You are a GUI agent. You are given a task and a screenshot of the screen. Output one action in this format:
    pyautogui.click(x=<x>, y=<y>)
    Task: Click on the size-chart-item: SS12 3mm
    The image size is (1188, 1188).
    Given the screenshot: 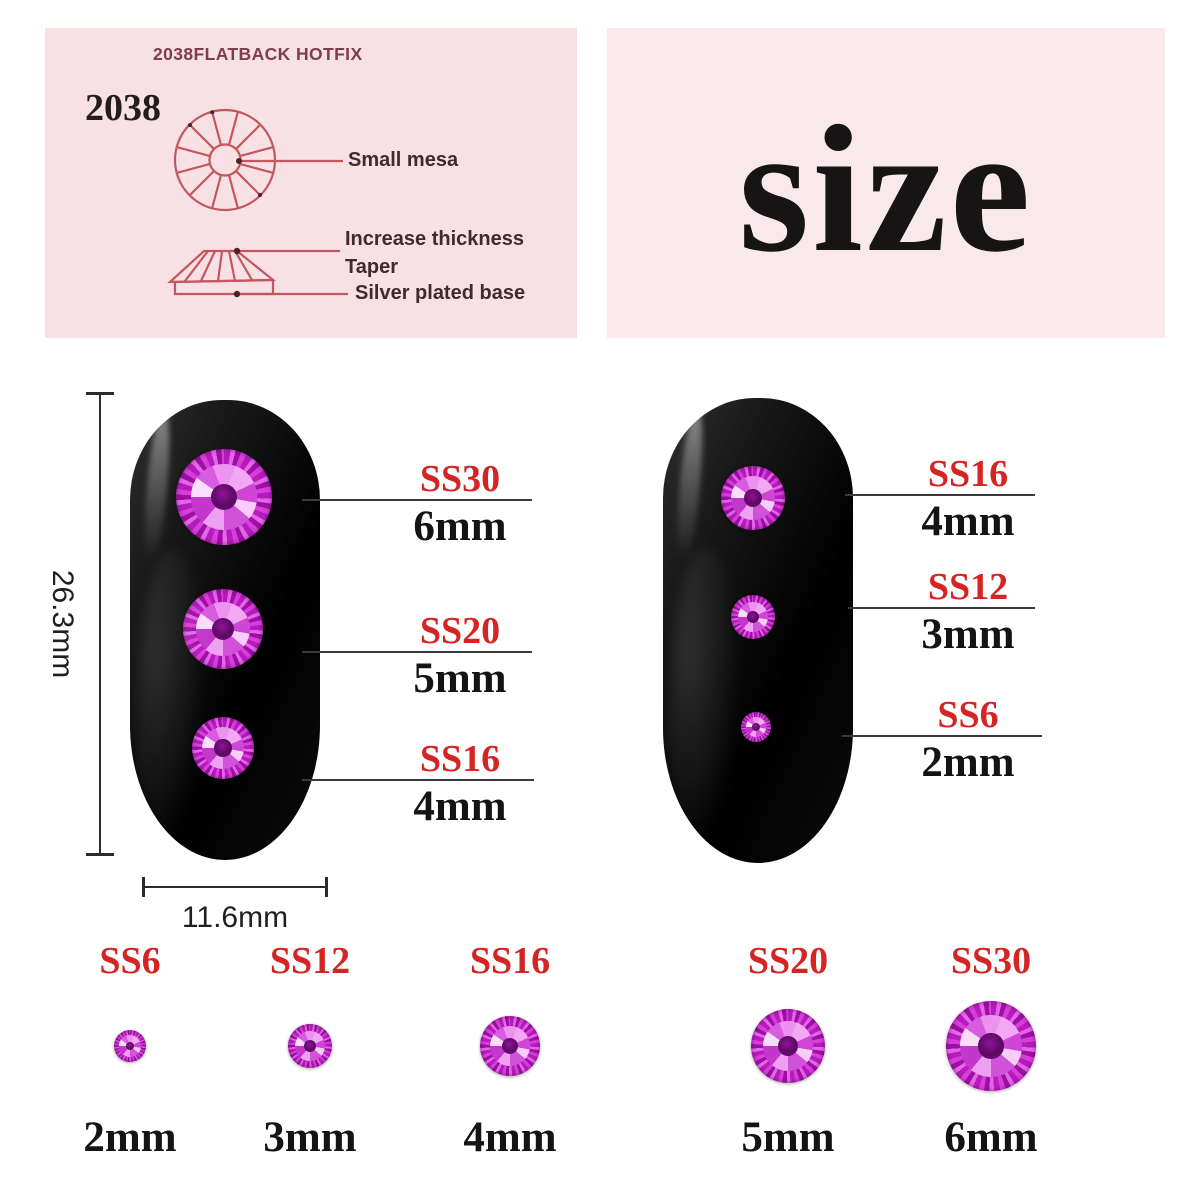 What is the action you would take?
    pyautogui.click(x=310, y=1050)
    